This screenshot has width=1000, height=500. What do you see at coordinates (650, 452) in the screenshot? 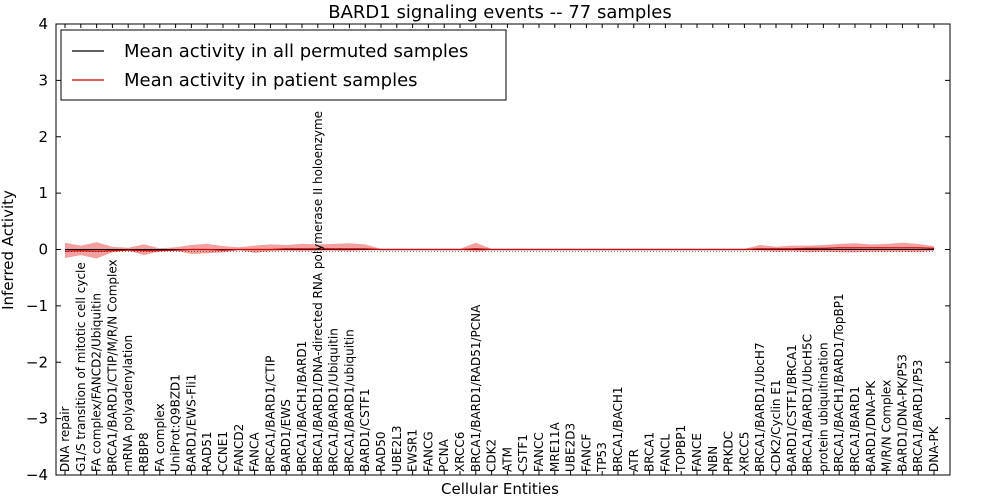
I see `x-tick-label: BRCA1` at bounding box center [650, 452].